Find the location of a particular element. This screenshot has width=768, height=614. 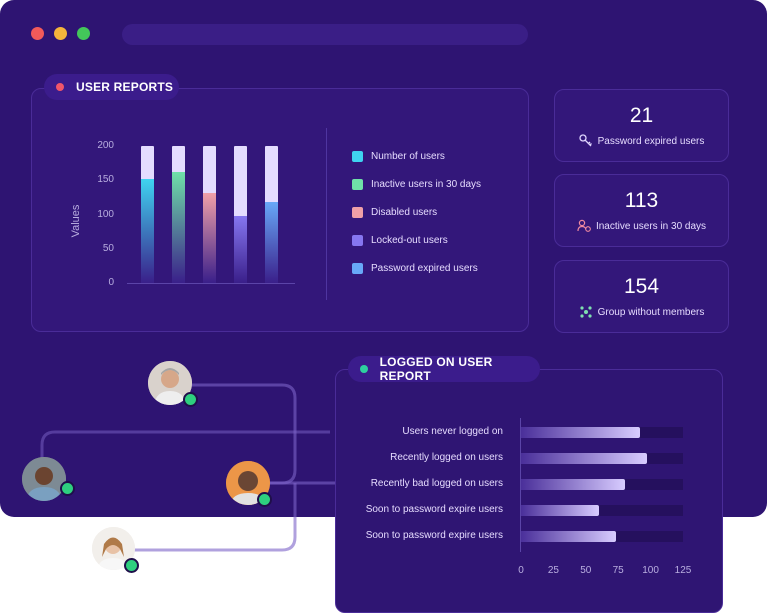

hbar-label: Recently logged on users is located at coordinates (446, 457).